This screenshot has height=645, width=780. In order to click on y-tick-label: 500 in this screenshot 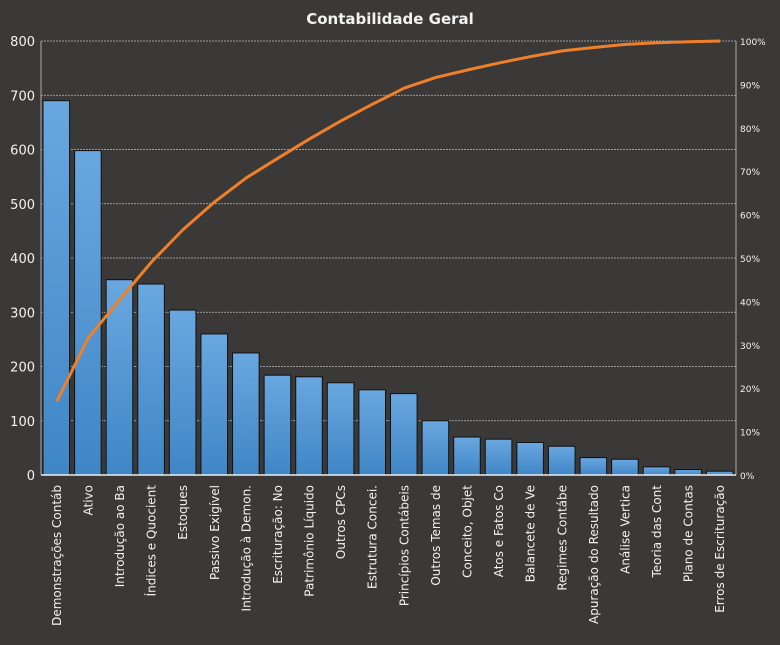, I will do `click(22, 205)`.